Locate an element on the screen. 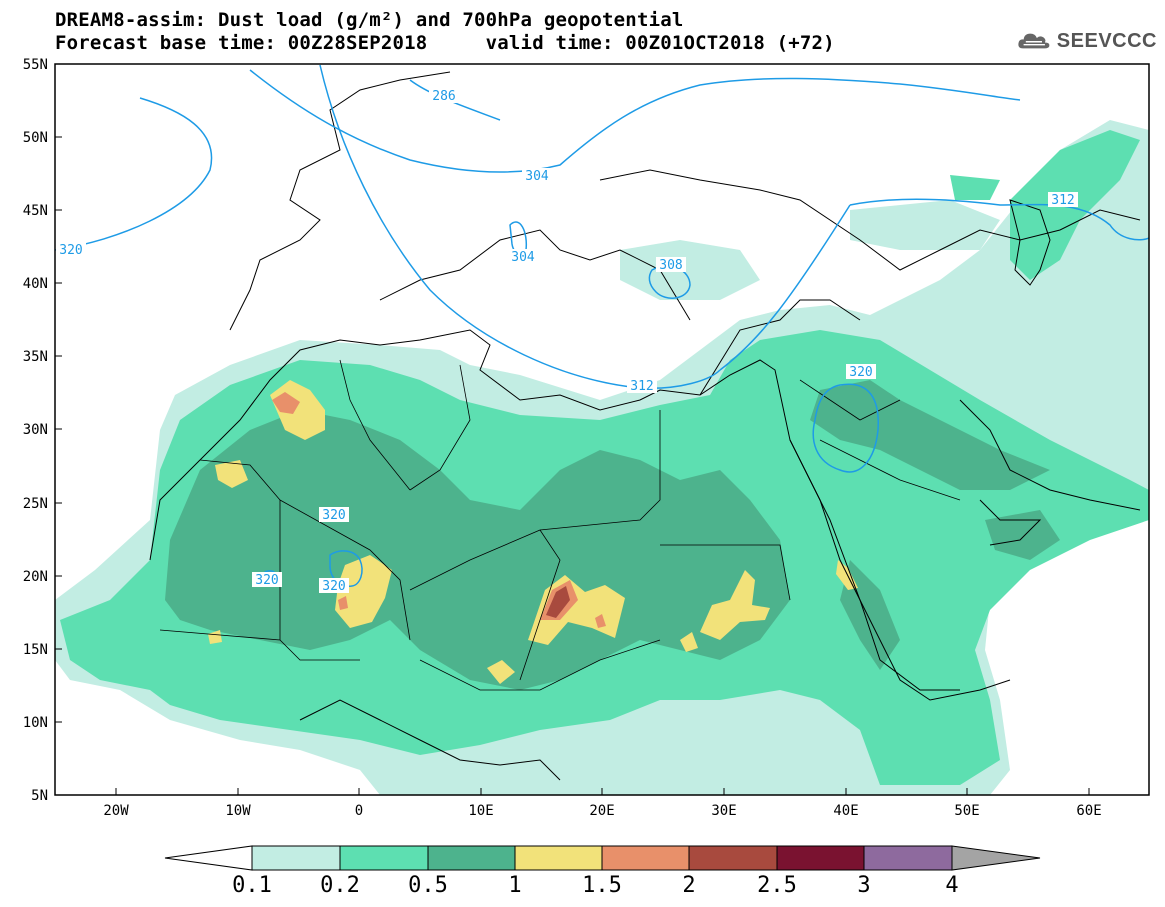 This screenshot has height=907, width=1165. lat-tick: 40N is located at coordinates (42, 284).